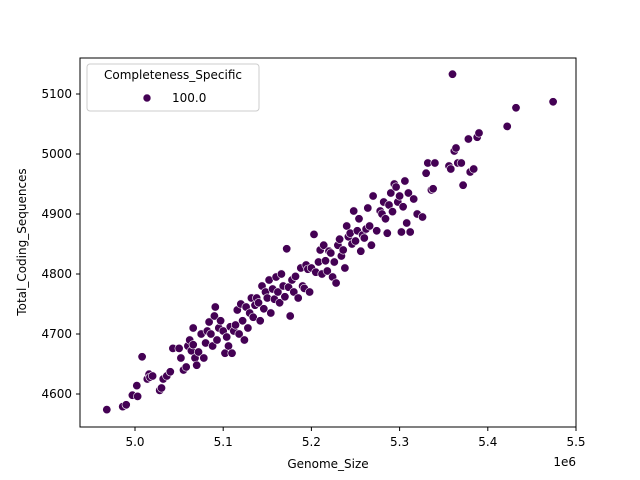 The height and width of the screenshot is (480, 640). Describe the element at coordinates (311, 442) in the screenshot. I see `x-tick-label: 5.2` at that location.